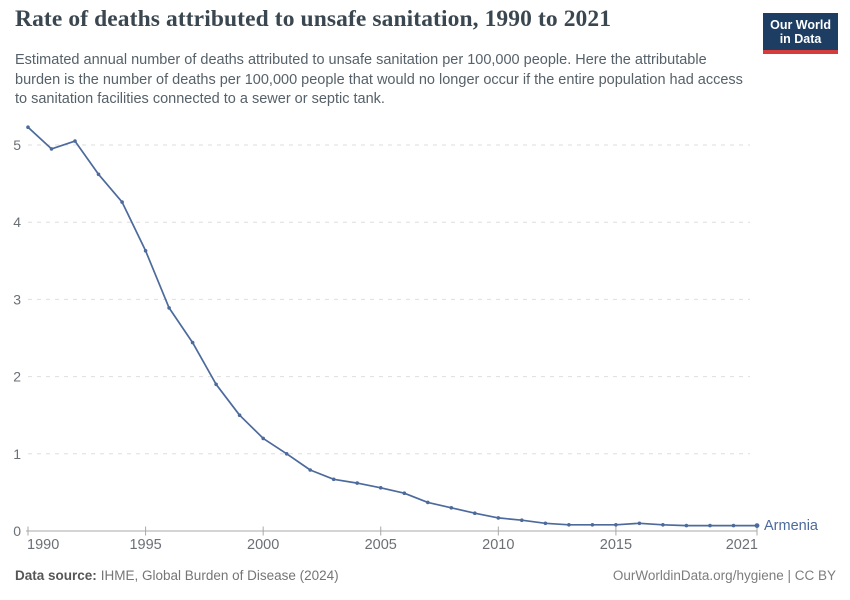 The image size is (850, 600). I want to click on y-axis-tick-label: 5, so click(17, 145).